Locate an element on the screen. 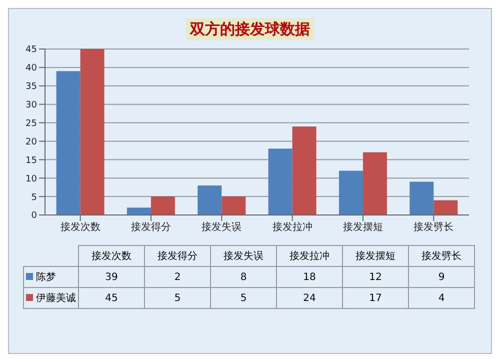  y-tick-label: 15 is located at coordinates (31, 161).